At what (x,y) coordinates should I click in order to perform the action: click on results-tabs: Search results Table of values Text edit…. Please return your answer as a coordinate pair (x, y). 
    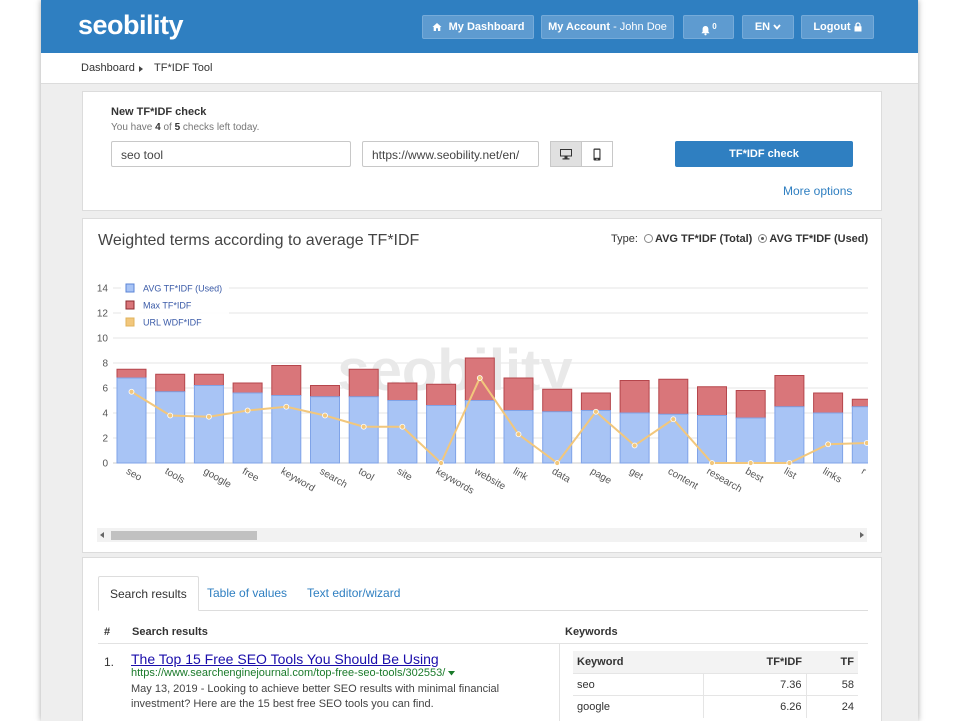
    Looking at the image, I should click on (483, 593).